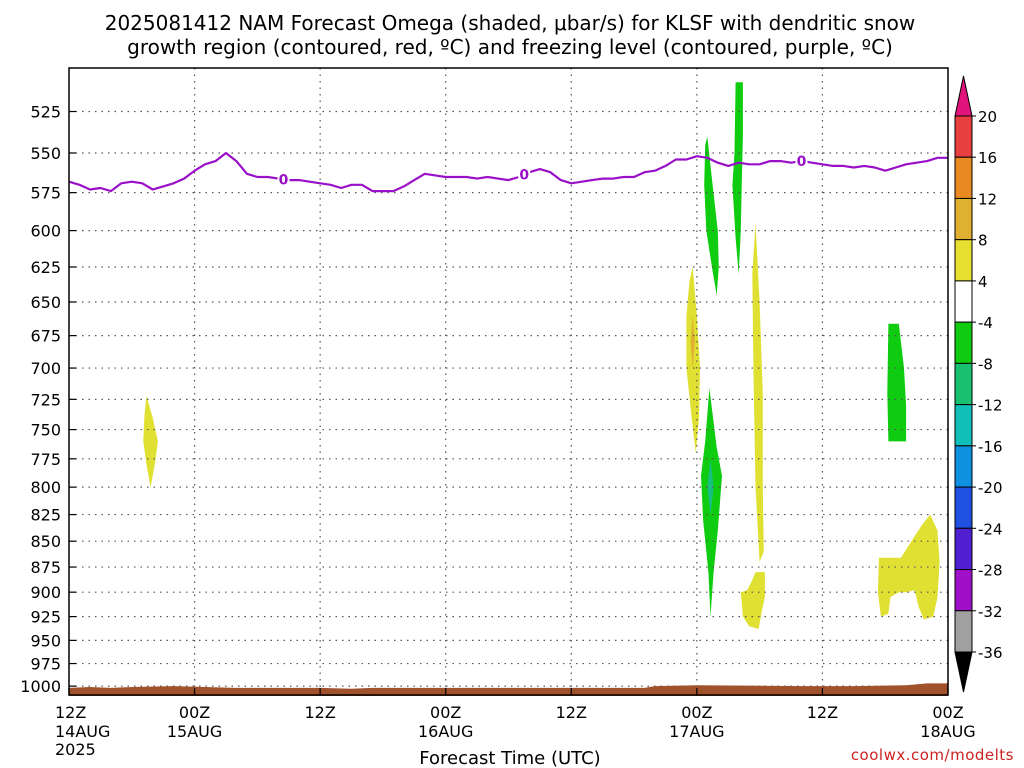  I want to click on colorbar-label: -12, so click(990, 406).